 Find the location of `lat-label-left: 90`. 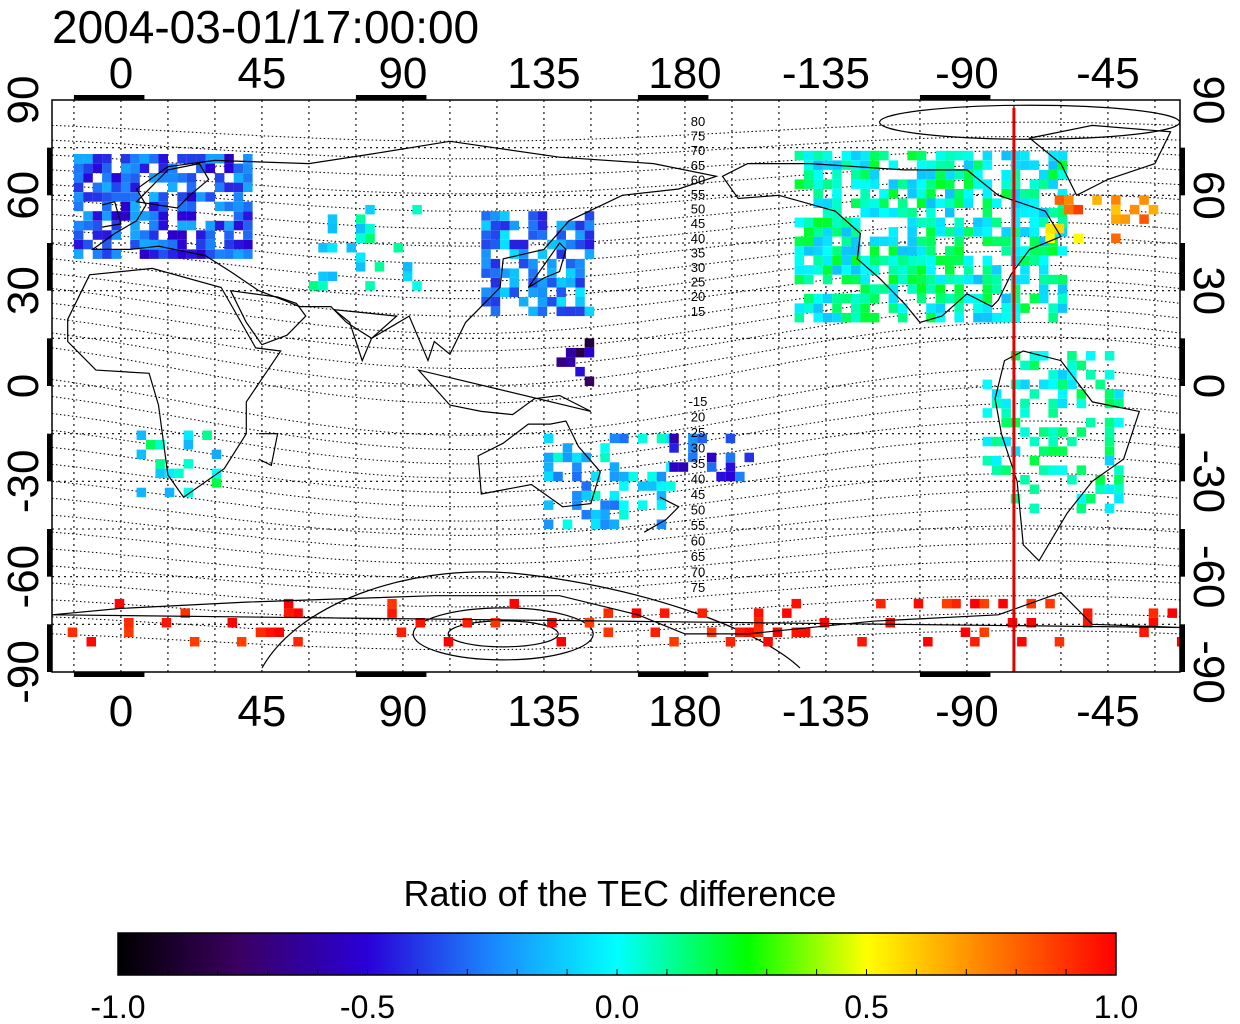

lat-label-left: 90 is located at coordinates (24, 100).